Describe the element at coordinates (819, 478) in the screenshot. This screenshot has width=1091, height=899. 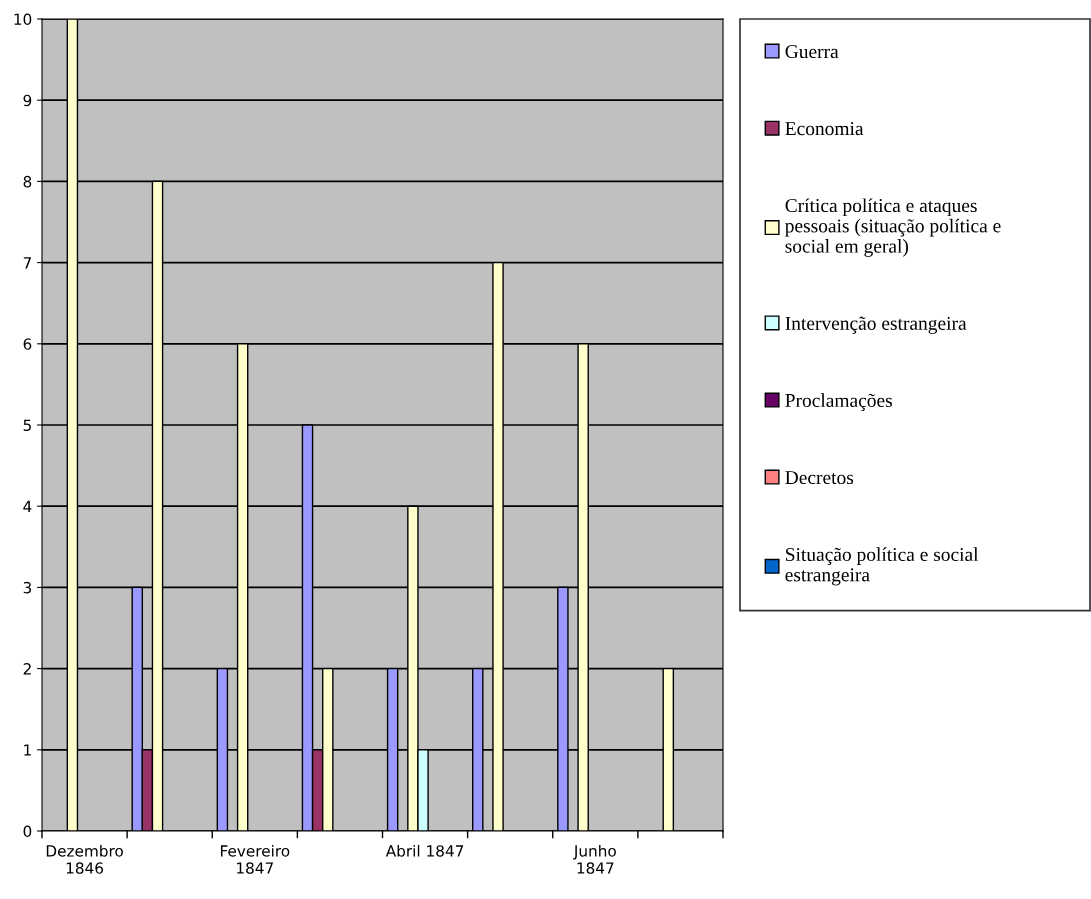
I see `legend-label: Decretos` at that location.